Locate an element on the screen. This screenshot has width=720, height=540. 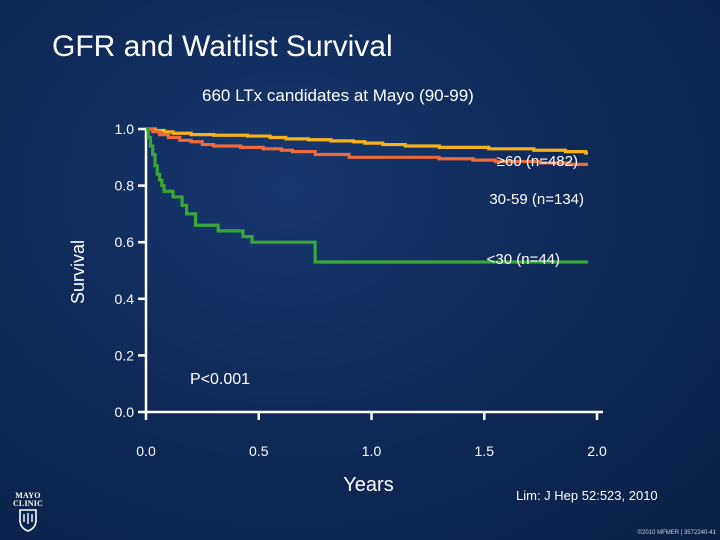
citation: Lim: J Hep 52:523, 2010 is located at coordinates (587, 495).